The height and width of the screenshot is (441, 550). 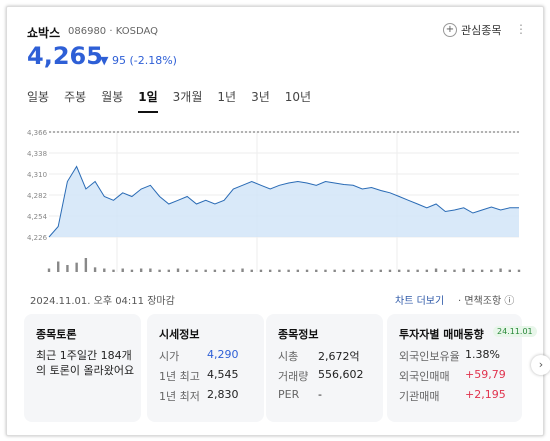 What do you see at coordinates (341, 374) in the screenshot?
I see `info-value: 556,602` at bounding box center [341, 374].